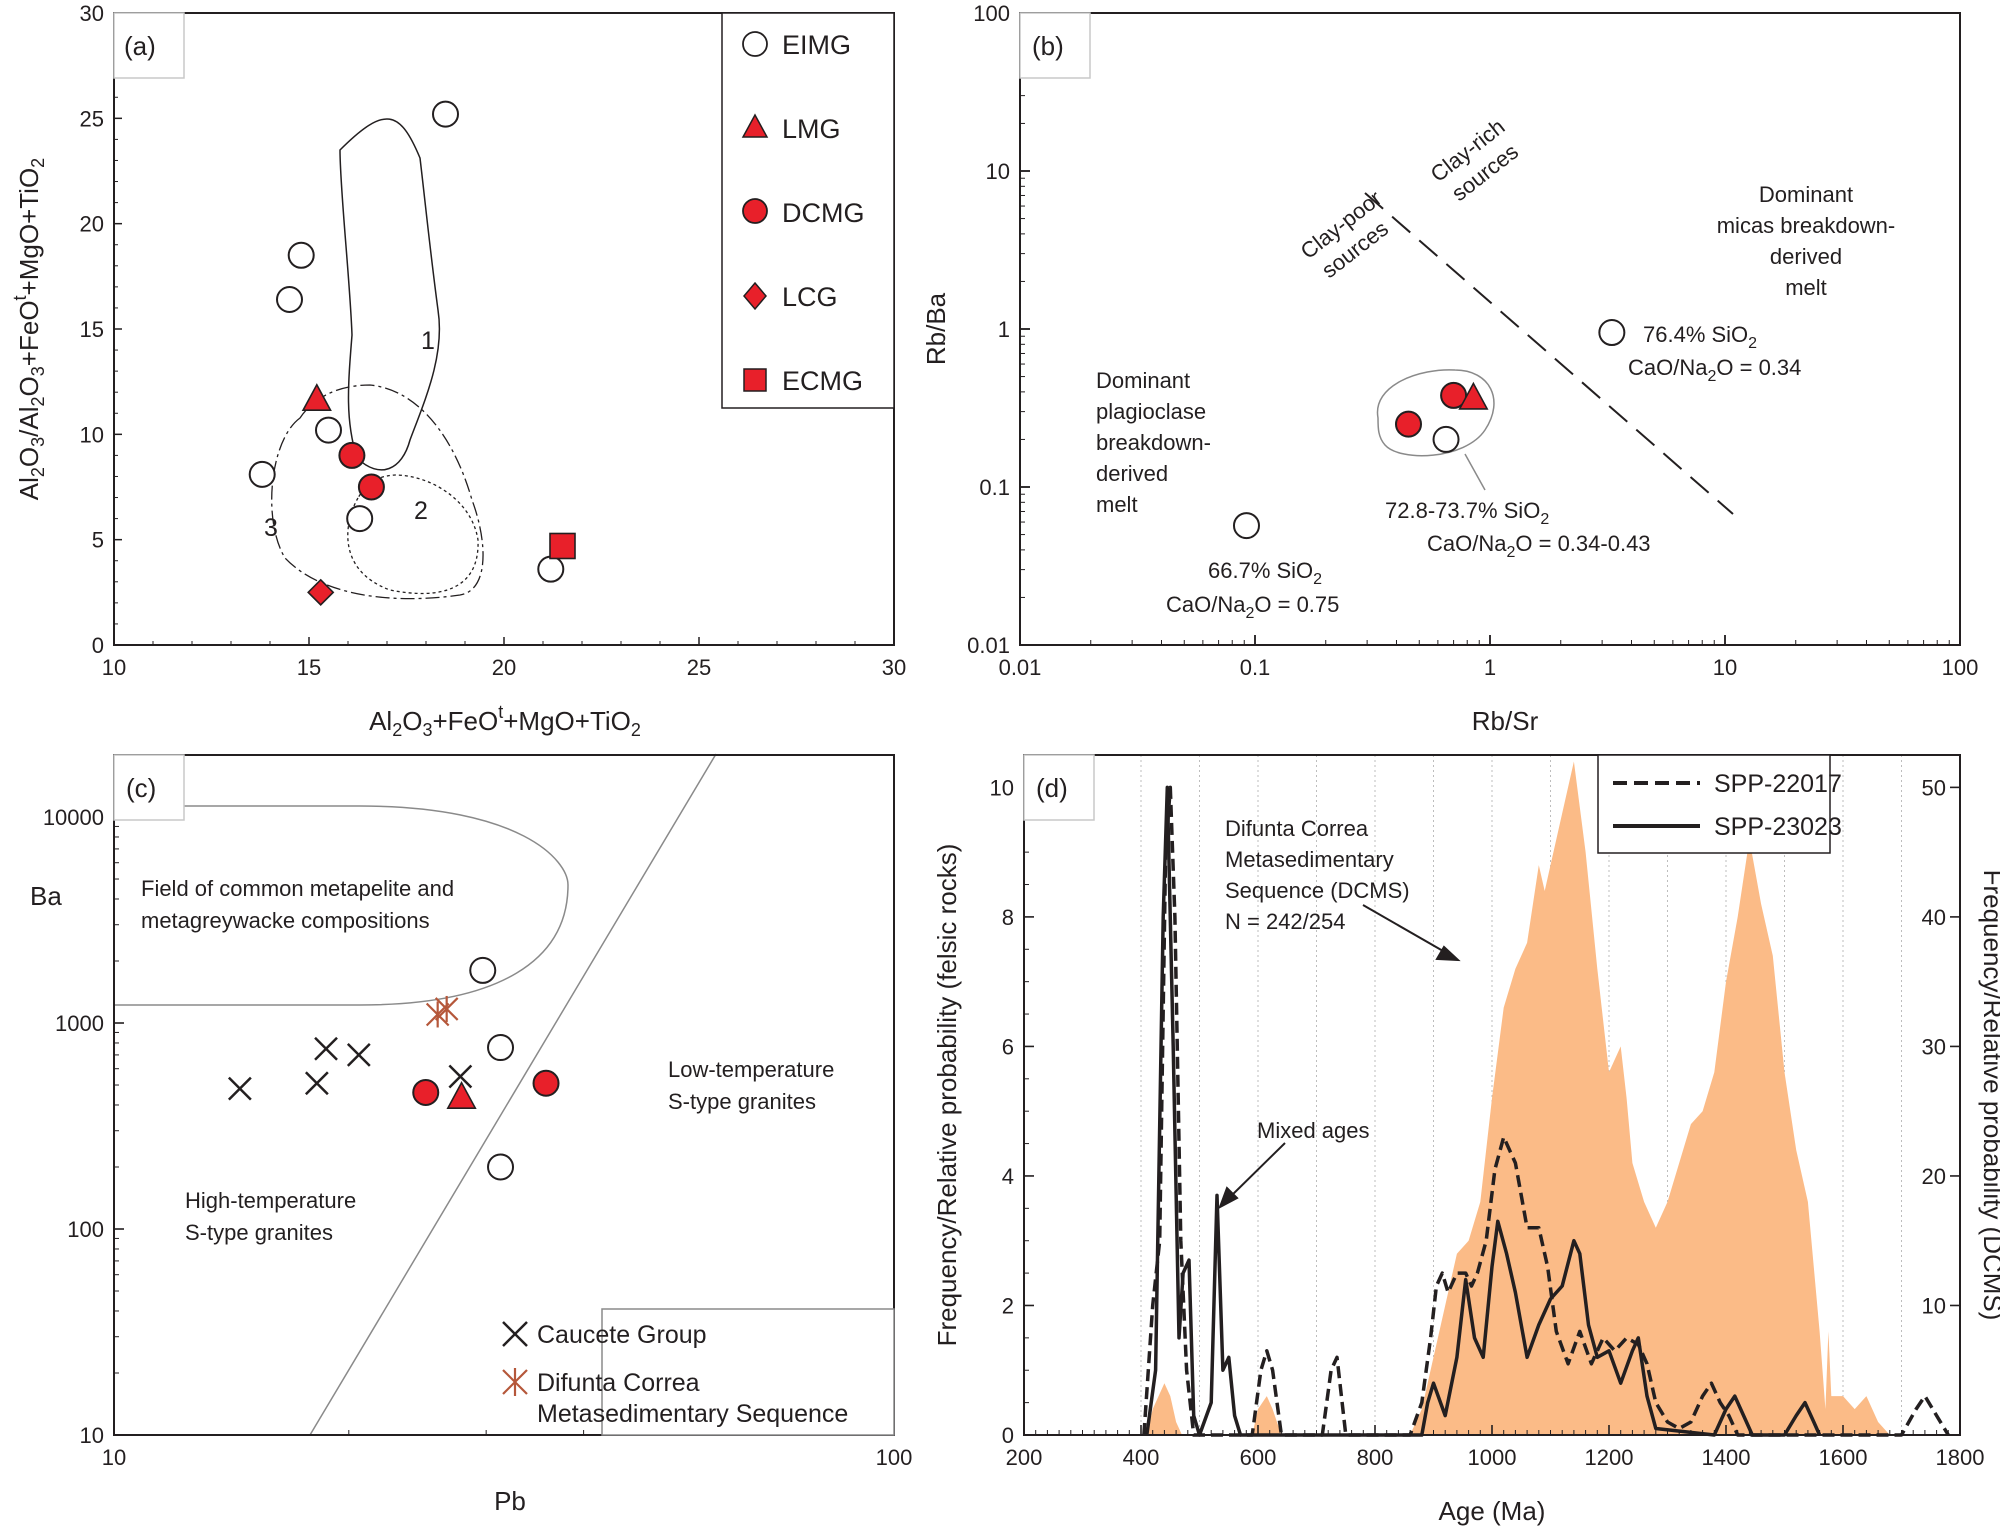 The width and height of the screenshot is (2000, 1526). I want to click on c-xtick-label: 10, so click(114, 1457).